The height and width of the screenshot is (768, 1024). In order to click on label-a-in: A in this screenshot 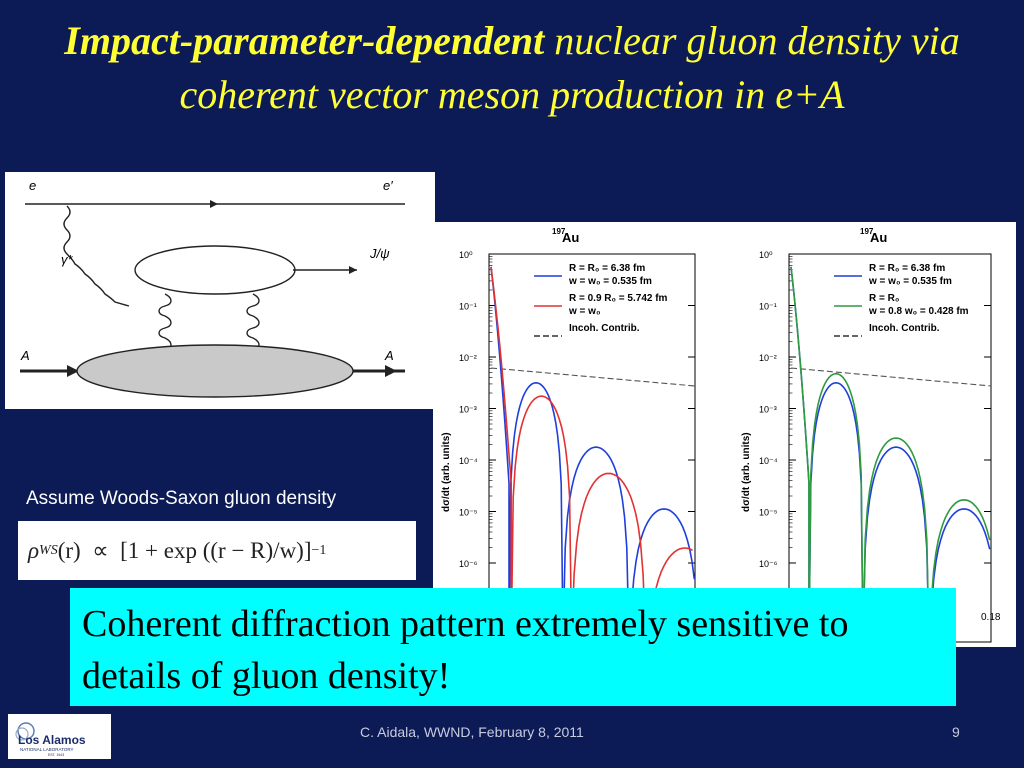, I will do `click(25, 355)`.